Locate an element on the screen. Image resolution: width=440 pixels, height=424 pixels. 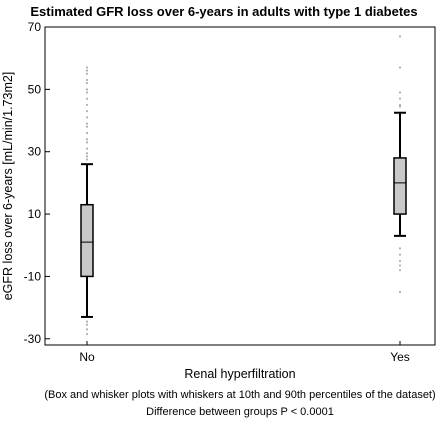
footnote-p-value: Difference between groups P < 0.0001 is located at coordinates (240, 412).